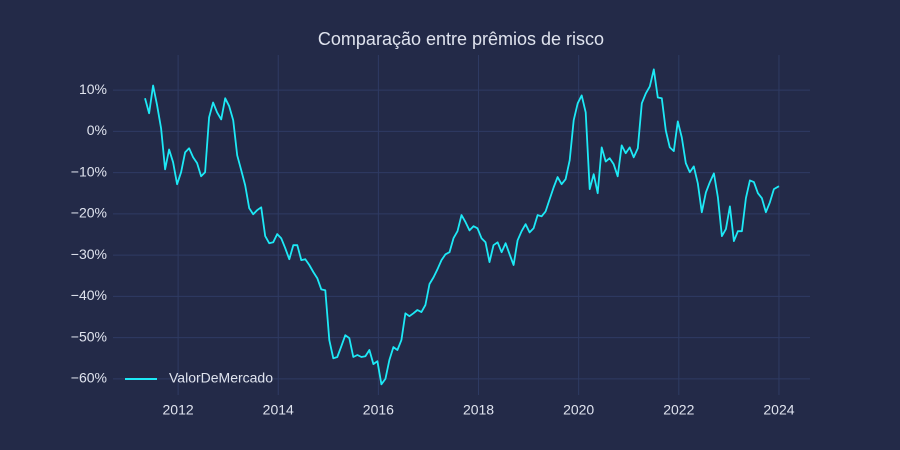  What do you see at coordinates (89, 295) in the screenshot?
I see `y-tick-label: −40%` at bounding box center [89, 295].